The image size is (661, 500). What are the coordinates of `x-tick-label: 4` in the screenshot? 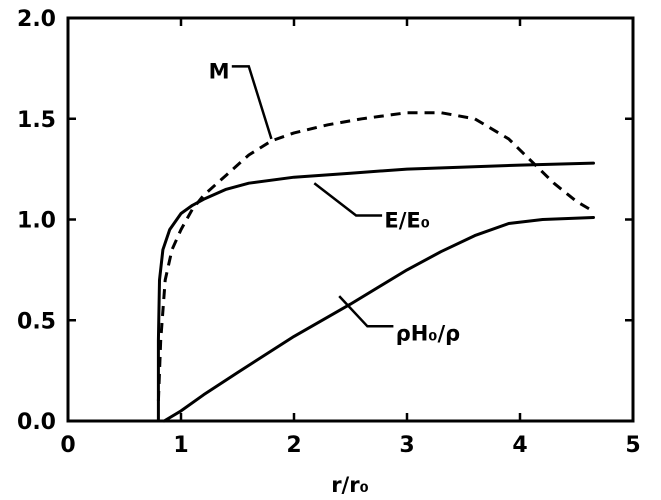 It's located at (519, 445).